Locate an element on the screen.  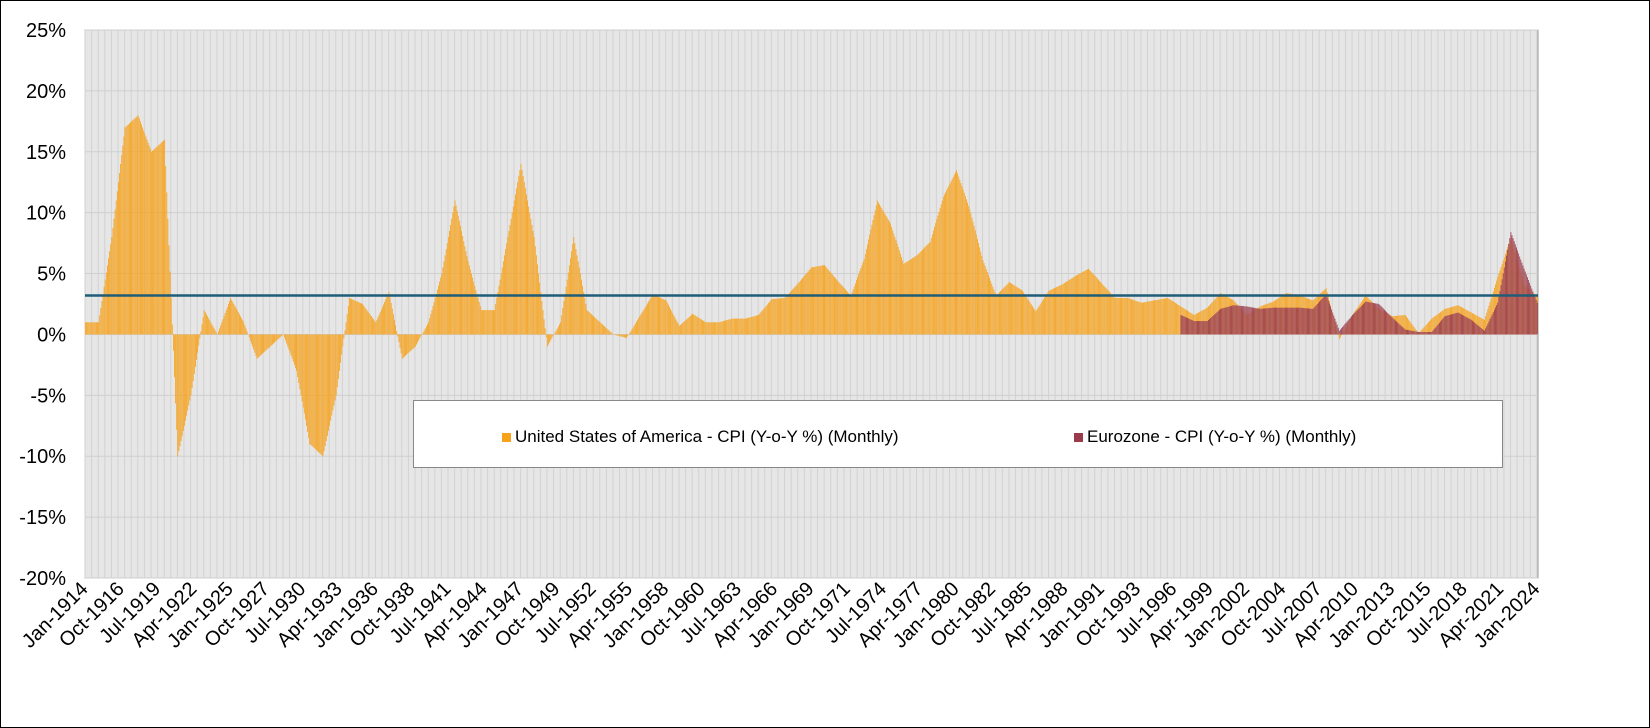
y-tick-label: -15% is located at coordinates (42, 518).